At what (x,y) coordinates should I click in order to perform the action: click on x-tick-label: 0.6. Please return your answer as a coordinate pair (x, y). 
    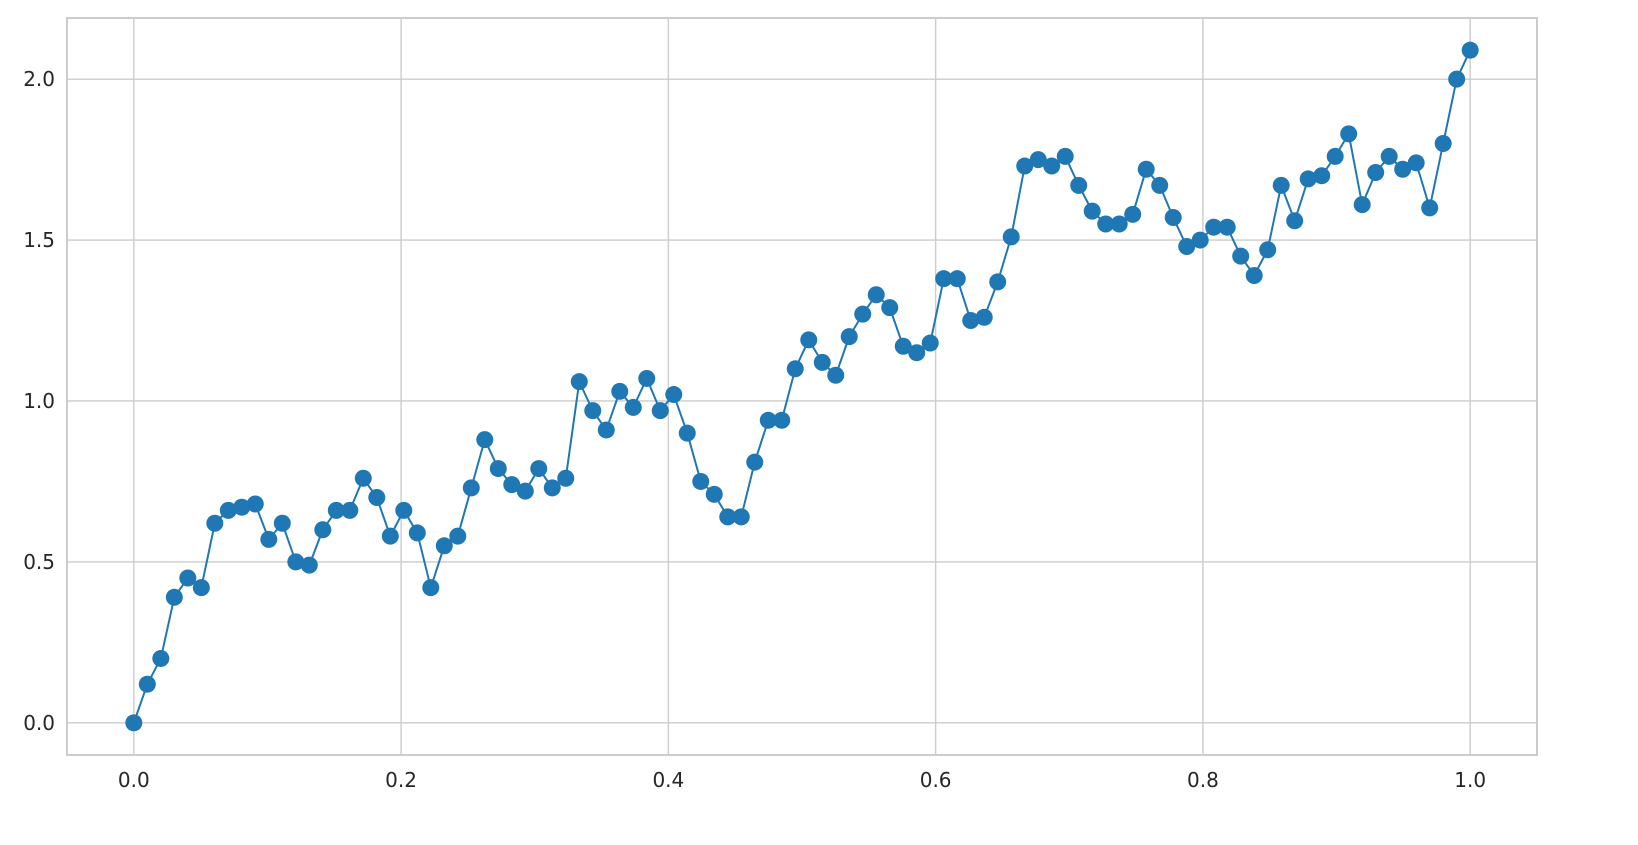
    Looking at the image, I should click on (936, 780).